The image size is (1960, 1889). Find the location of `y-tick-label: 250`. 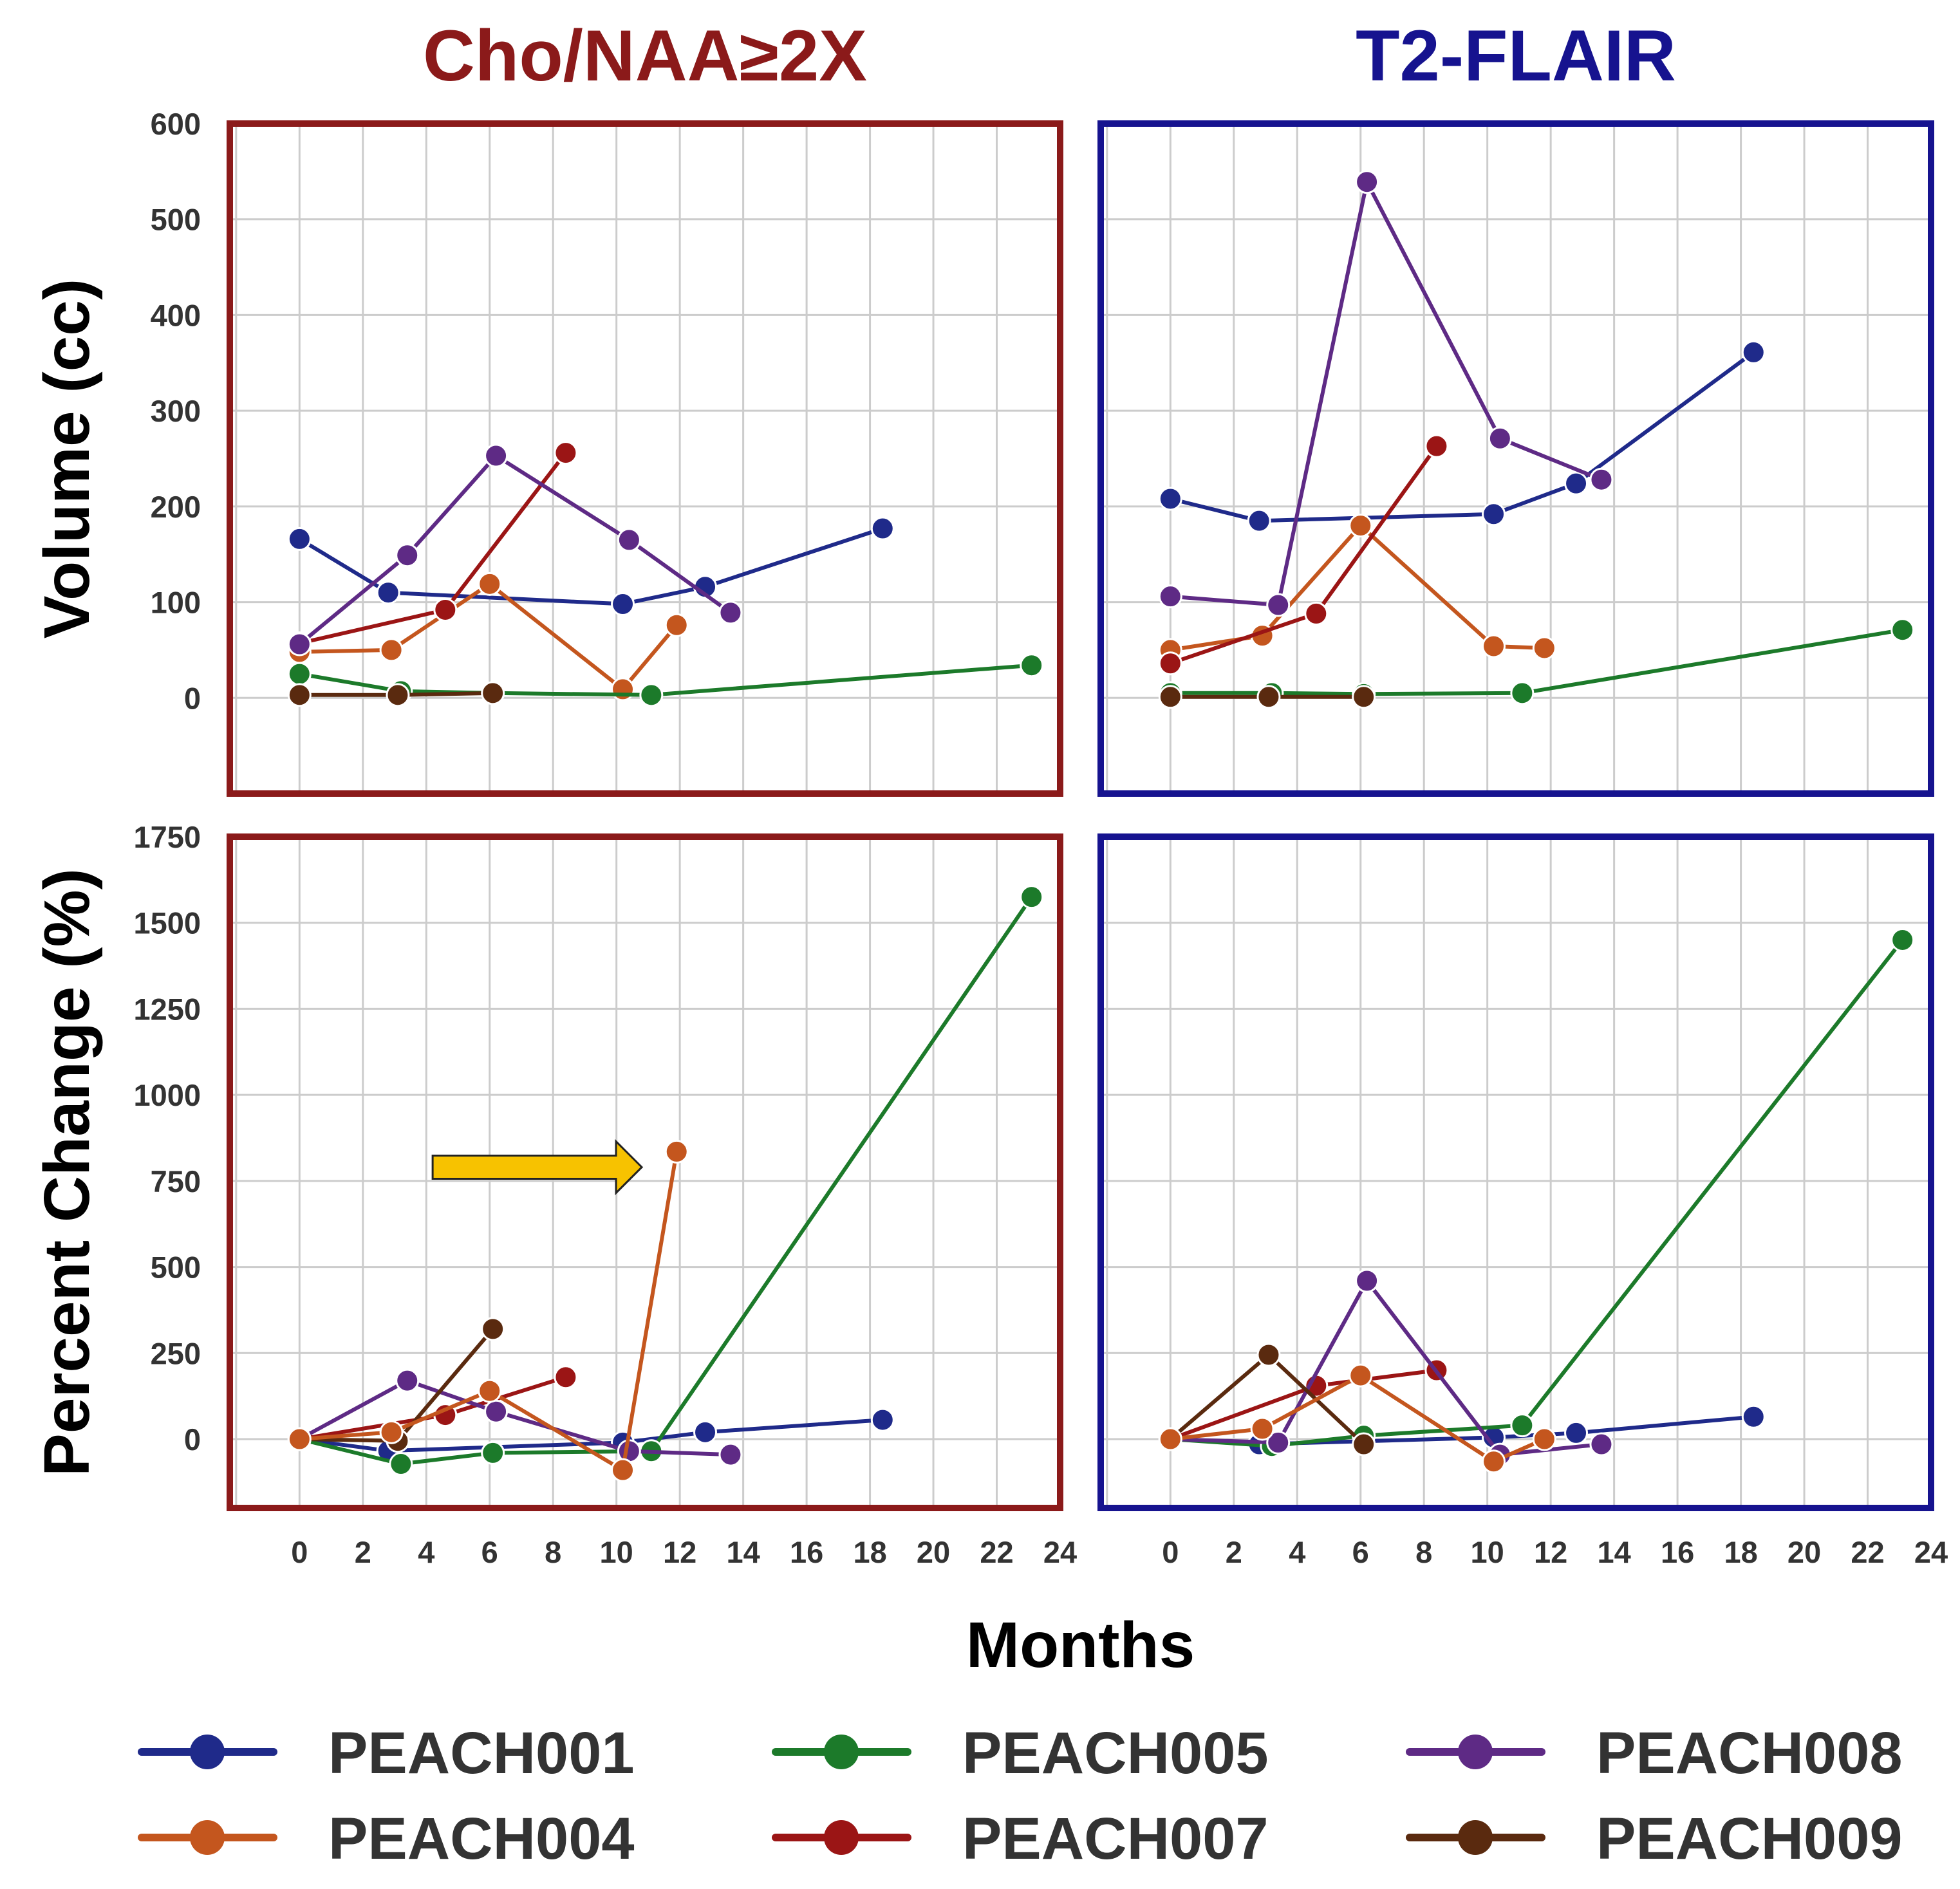

y-tick-label: 250 is located at coordinates (176, 1353).